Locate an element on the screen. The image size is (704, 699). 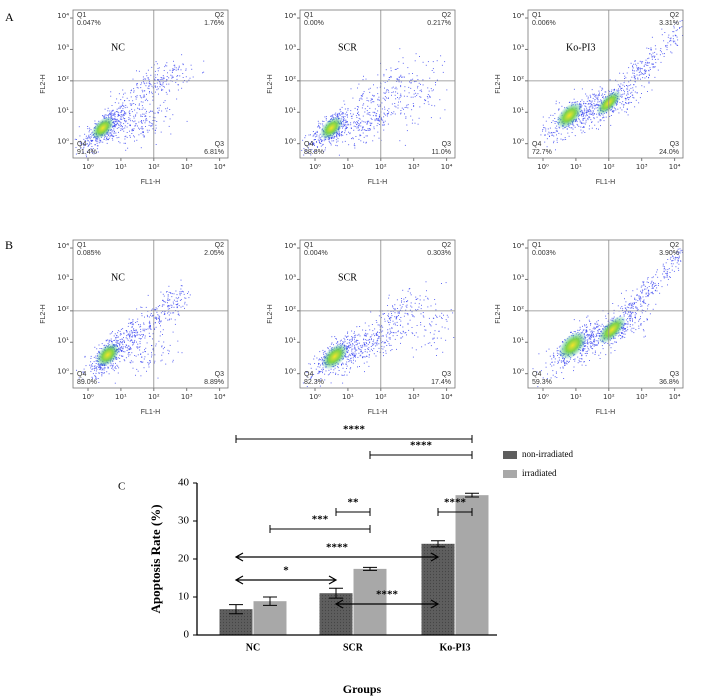
x-tick-label: 10⁰ is located at coordinates (543, 167).